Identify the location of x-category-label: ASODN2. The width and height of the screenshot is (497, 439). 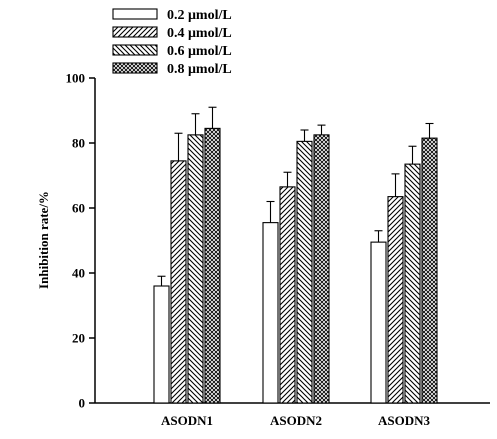
(296, 420).